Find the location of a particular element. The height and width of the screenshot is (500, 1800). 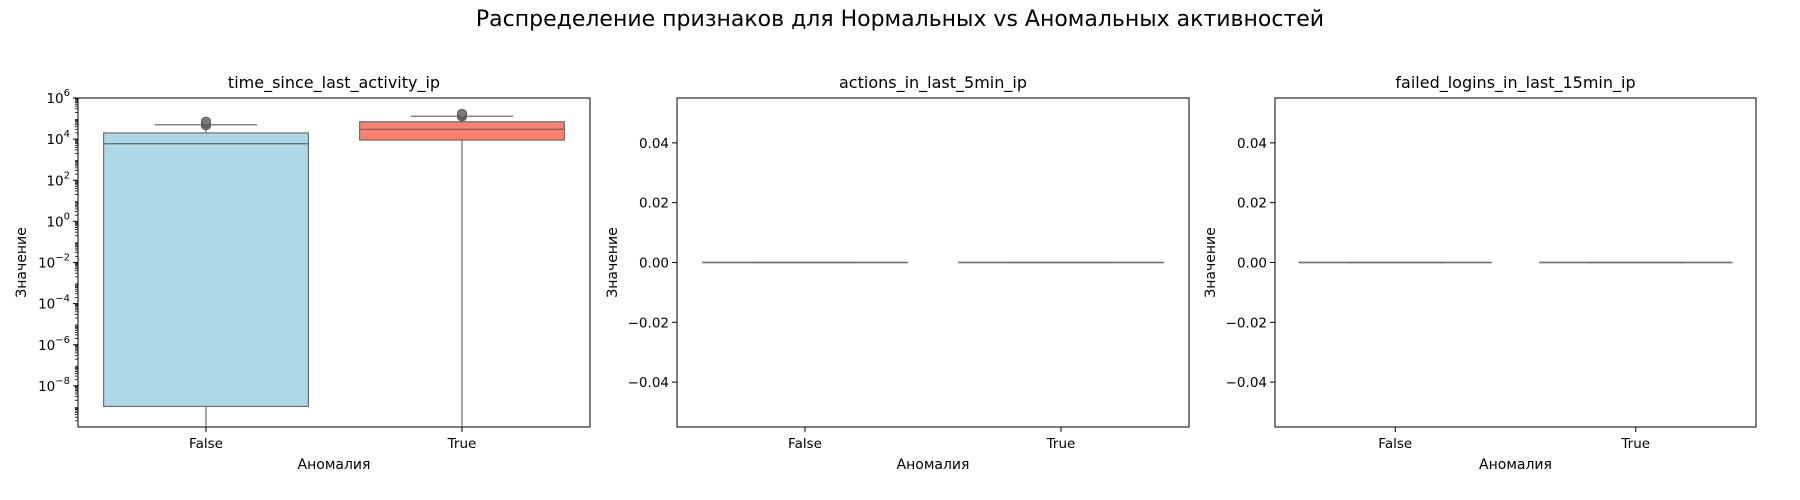

y-tick-label: 10² is located at coordinates (58, 179).